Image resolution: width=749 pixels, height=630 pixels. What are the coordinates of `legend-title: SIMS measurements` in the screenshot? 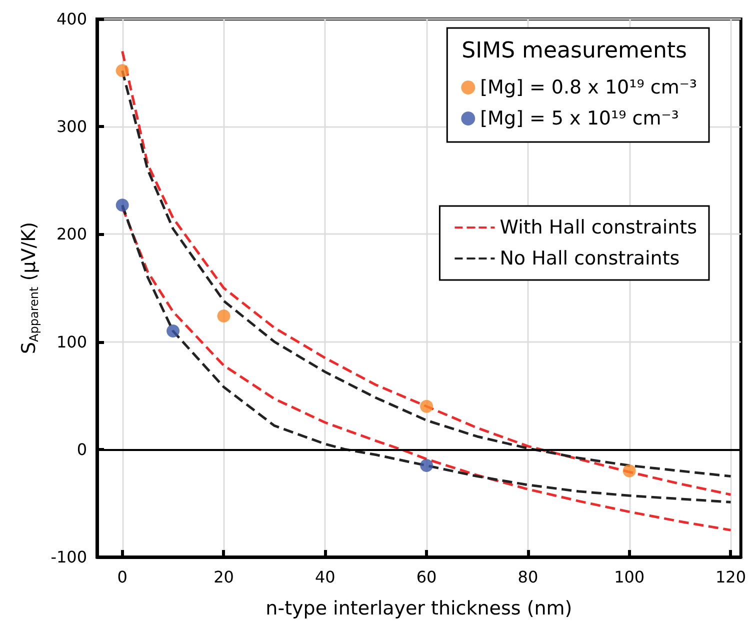 It's located at (575, 51).